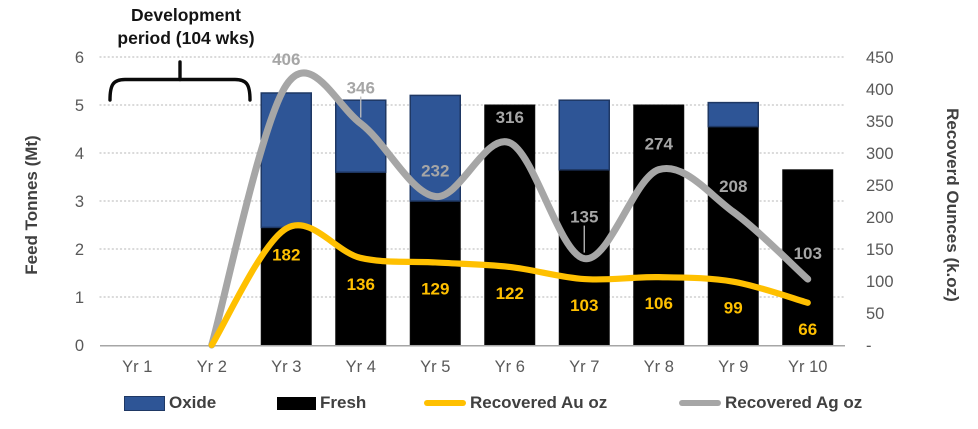 This screenshot has width=978, height=429. Describe the element at coordinates (212, 367) in the screenshot. I see `x-axis-category-label: Yr 2` at that location.